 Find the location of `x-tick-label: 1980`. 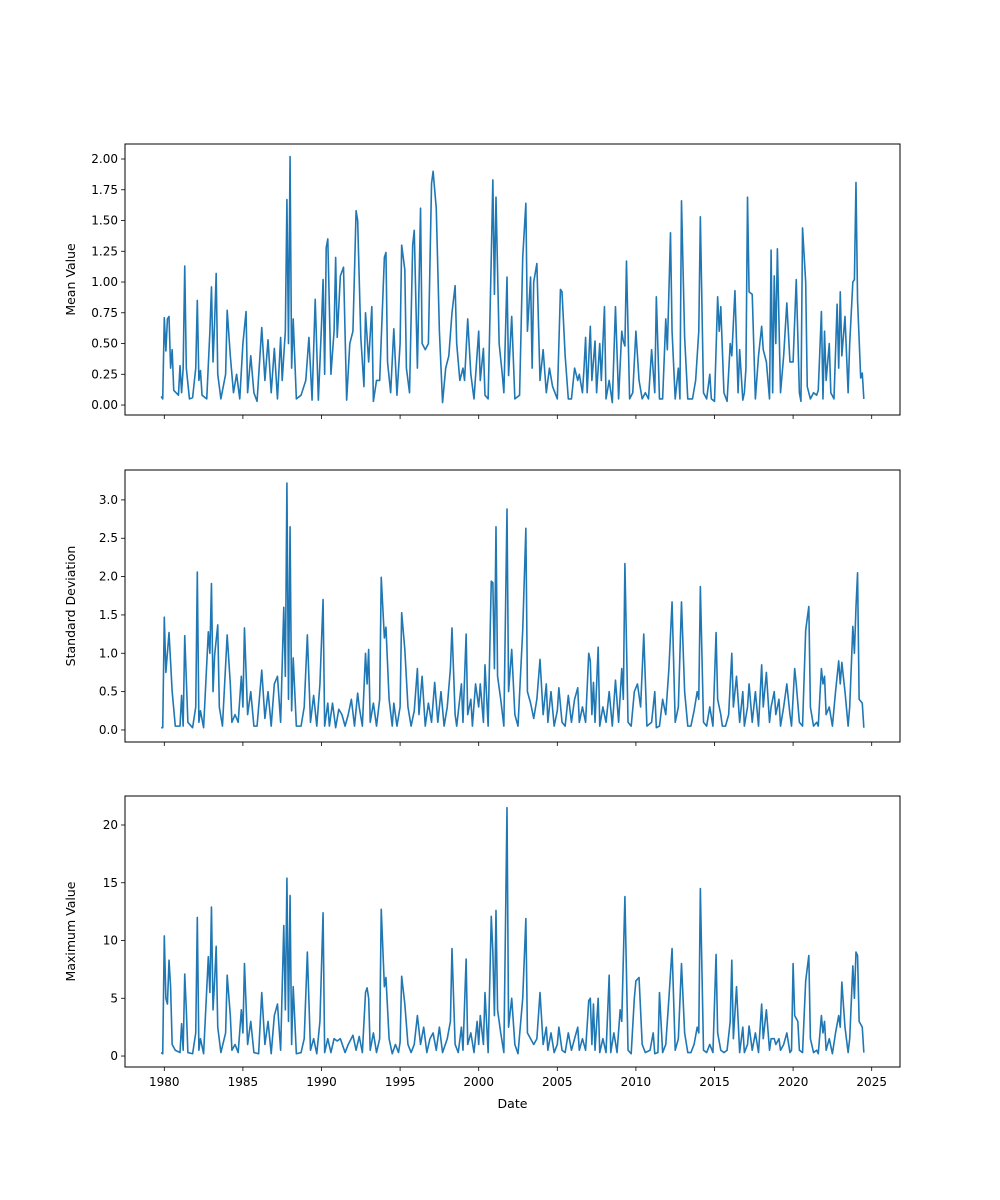

x-tick-label: 1980 is located at coordinates (164, 1082).